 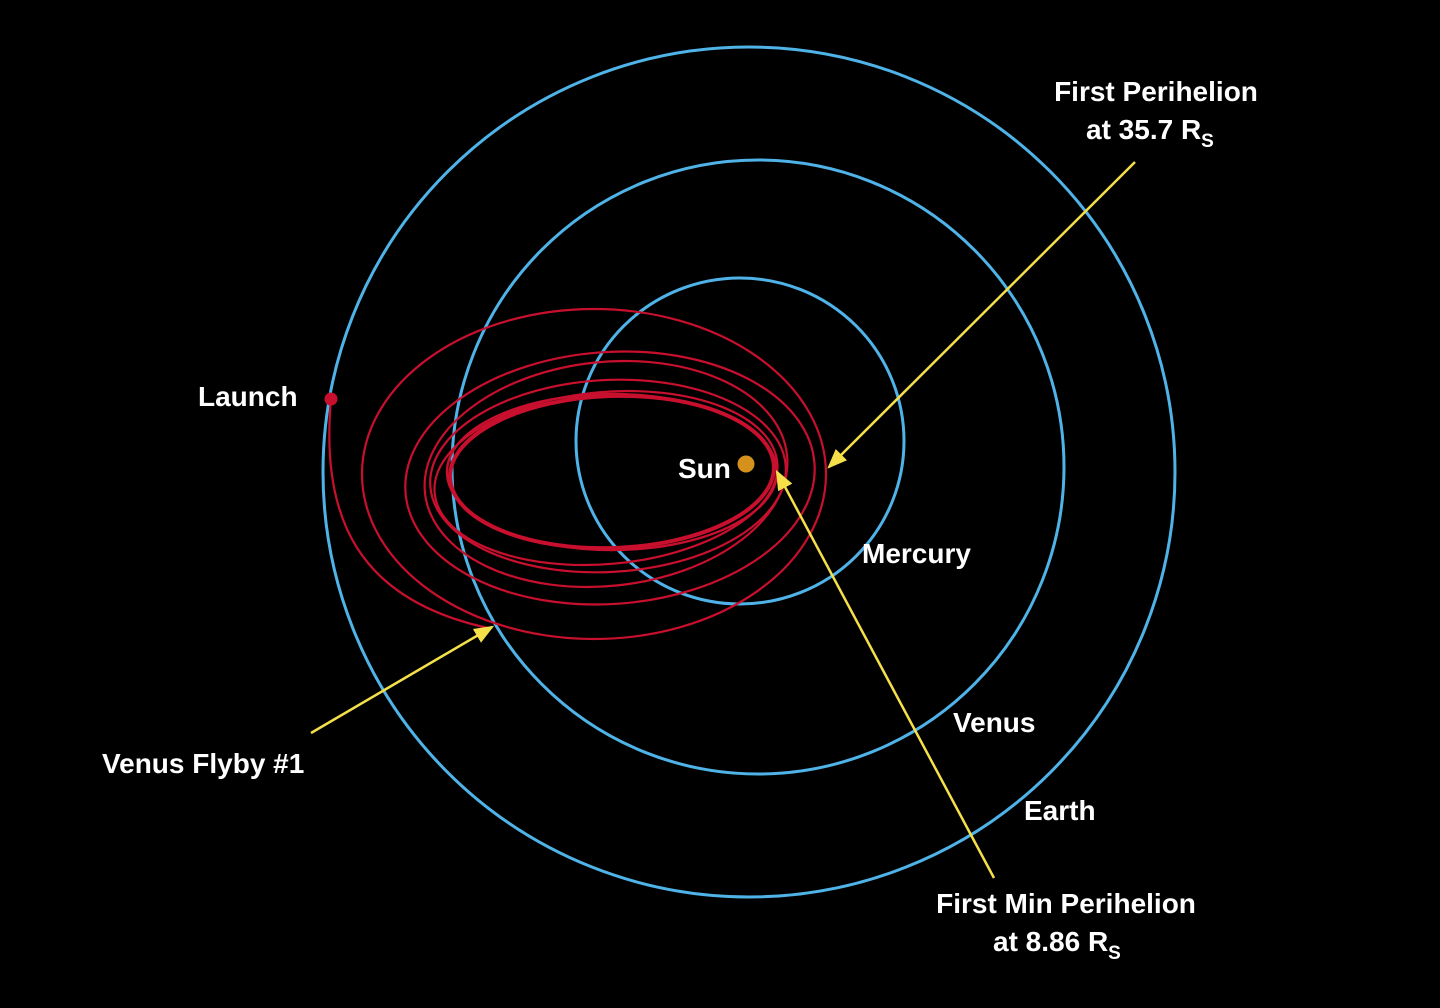 I want to click on first-min-perihelion-label-line2: at 8.86 RS, so click(x=1057, y=945).